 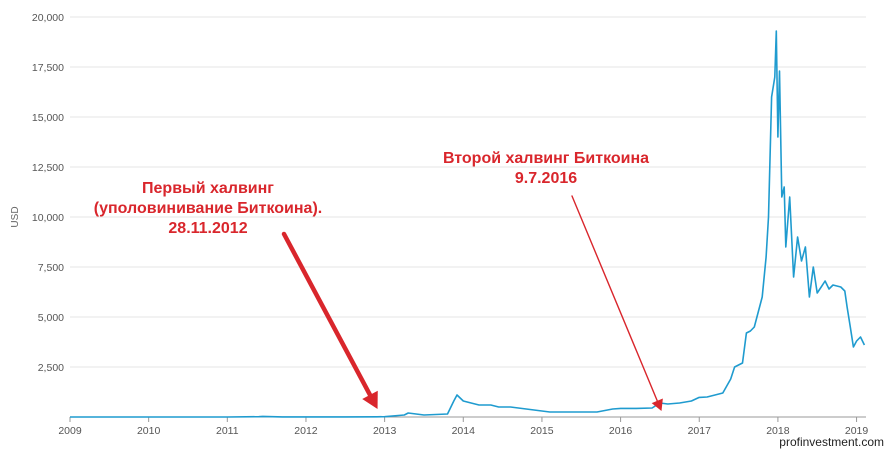 I want to click on x-tick-label: 2010, so click(x=149, y=431).